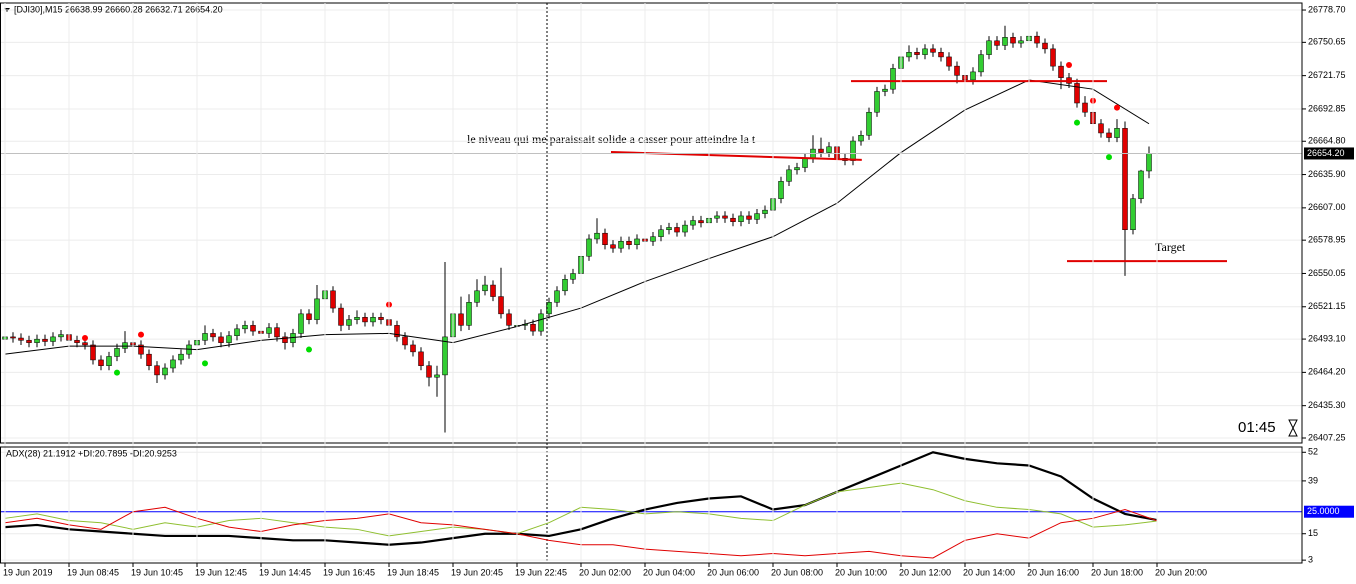 Image resolution: width=1356 pixels, height=584 pixels. What do you see at coordinates (349, 572) in the screenshot?
I see `x-tick-label: 19 Jun 16:45` at bounding box center [349, 572].